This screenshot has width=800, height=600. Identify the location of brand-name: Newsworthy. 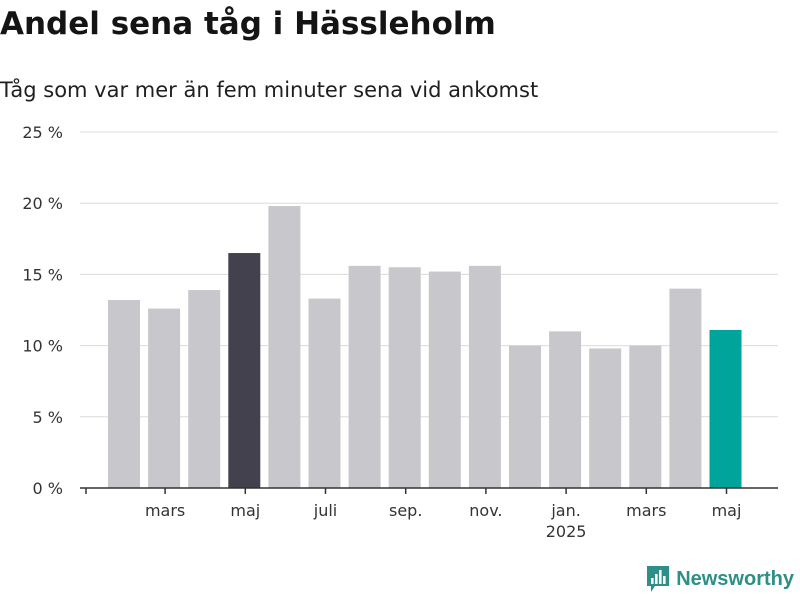
(735, 578).